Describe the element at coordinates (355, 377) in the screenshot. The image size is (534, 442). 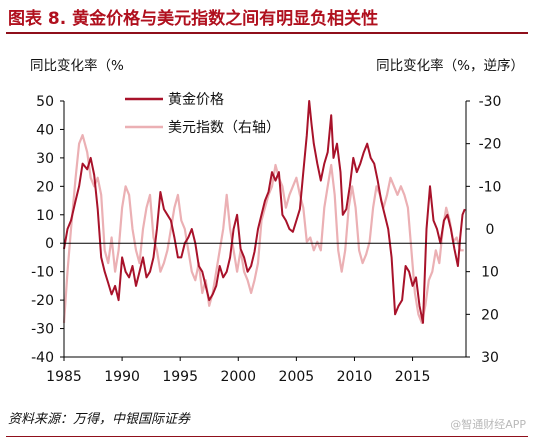
I see `x-tick-label: 2010` at that location.